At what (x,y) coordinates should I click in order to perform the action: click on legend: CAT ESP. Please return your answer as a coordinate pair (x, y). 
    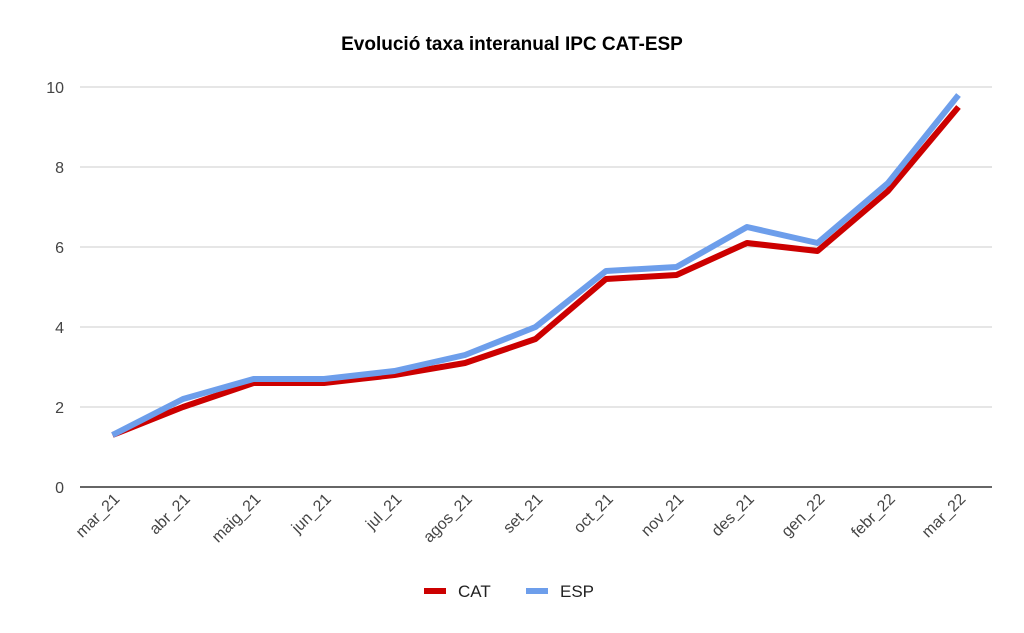
    Looking at the image, I should click on (509, 591).